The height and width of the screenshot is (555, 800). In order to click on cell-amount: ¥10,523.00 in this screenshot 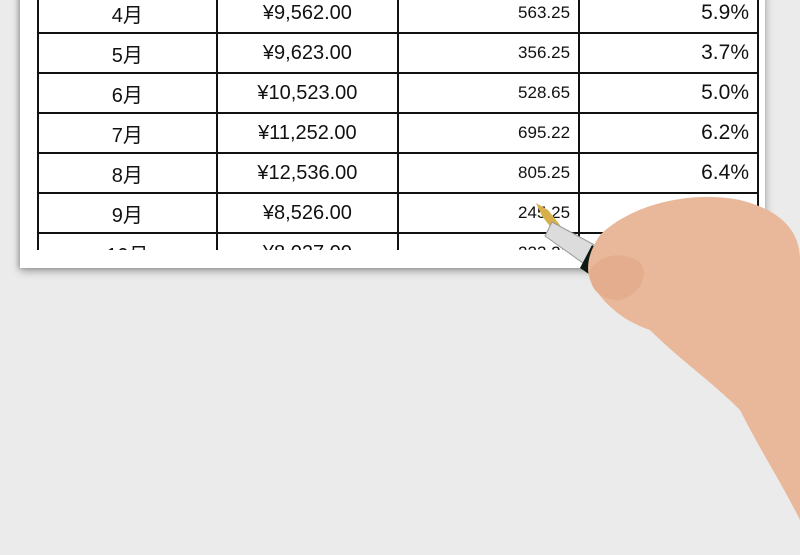, I will do `click(307, 93)`.